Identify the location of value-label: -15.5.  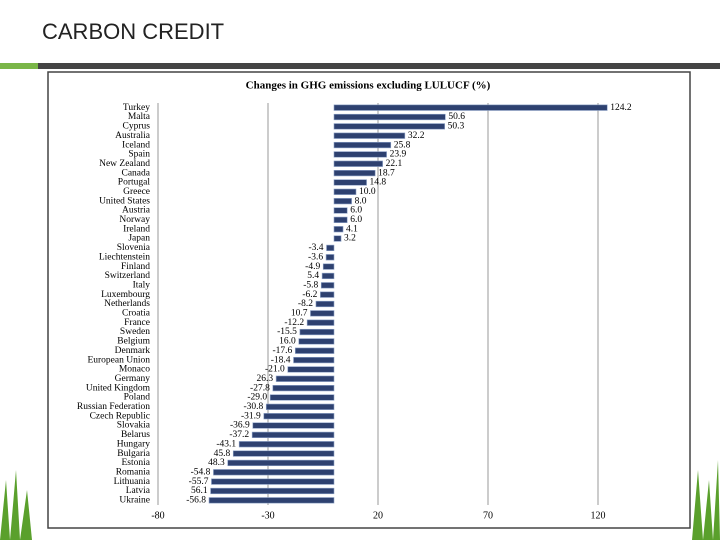
(287, 332).